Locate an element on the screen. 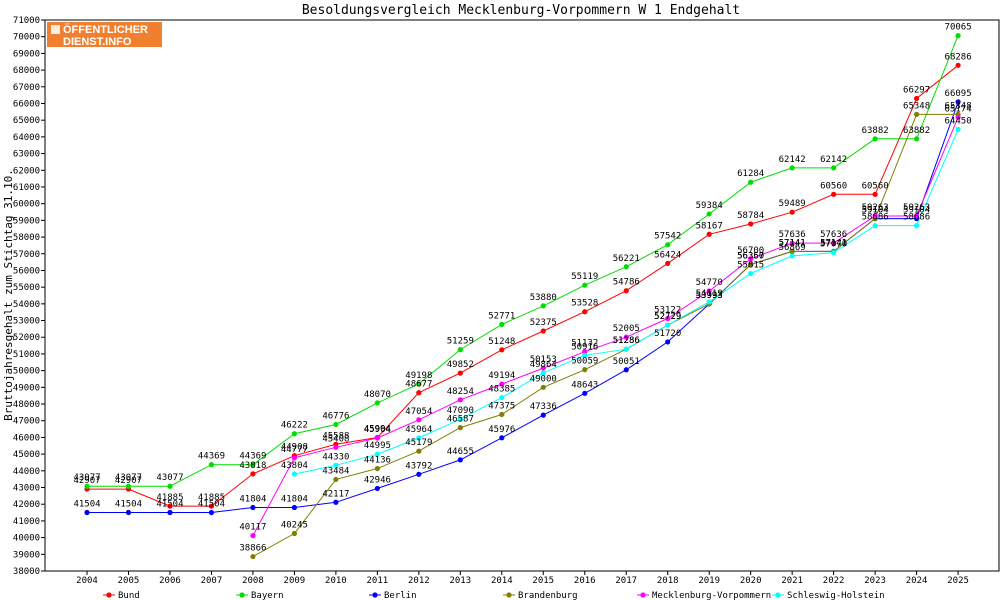 Image resolution: width=1000 pixels, height=600 pixels. y-tick-label: 43000 is located at coordinates (26, 489).